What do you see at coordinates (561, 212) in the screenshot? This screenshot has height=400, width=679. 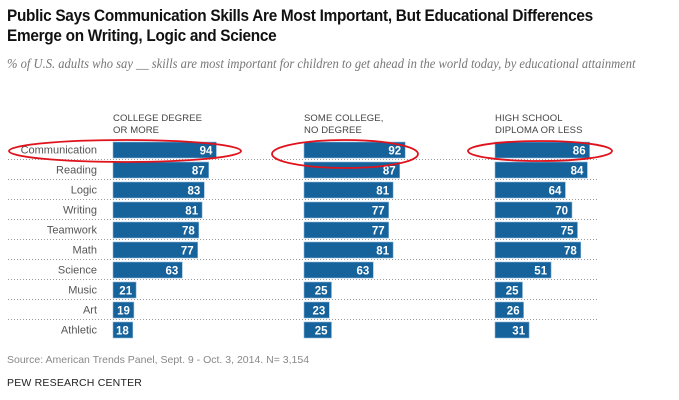 I see `bar-value-label: 70` at bounding box center [561, 212].